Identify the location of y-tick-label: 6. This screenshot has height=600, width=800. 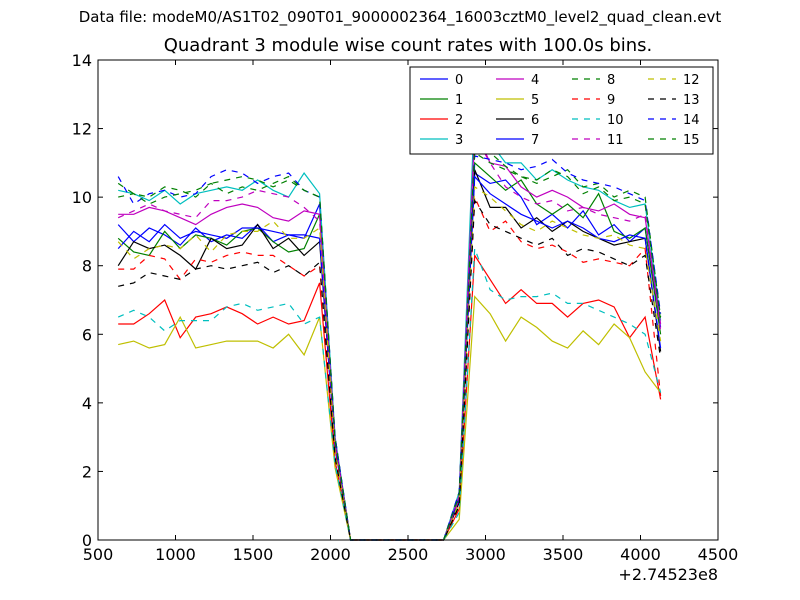
(87, 334).